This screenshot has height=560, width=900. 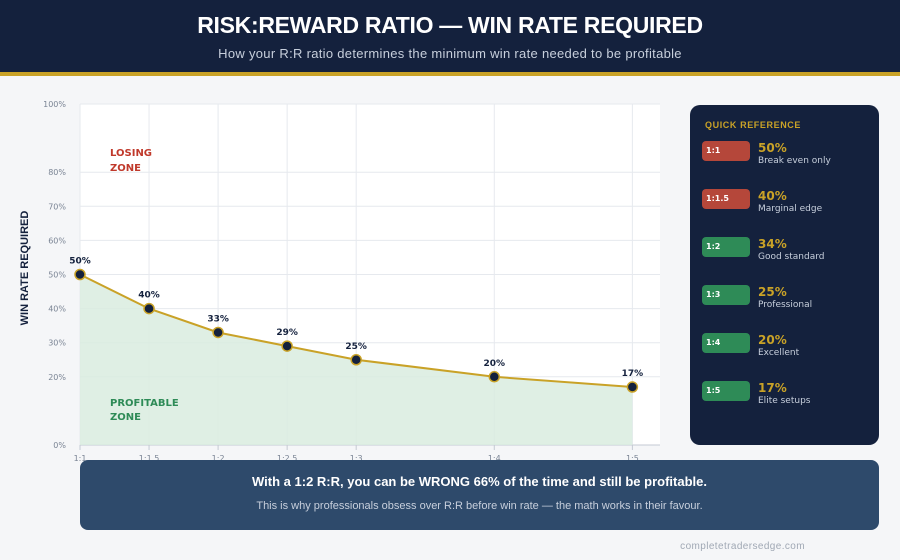 I want to click on y-axis-title: WIN RATE REQUIRED, so click(x=25, y=268).